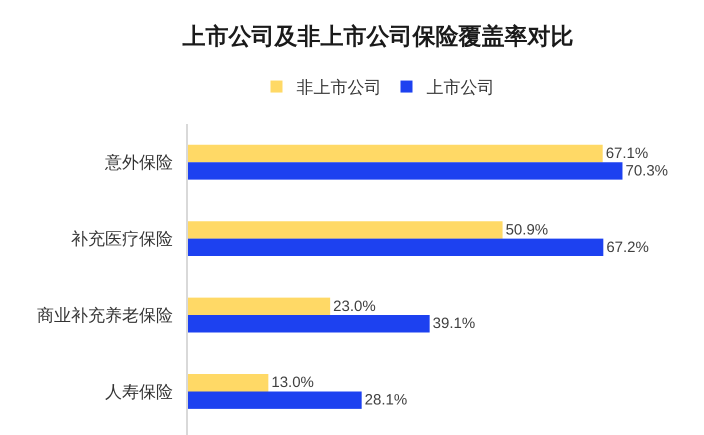  What do you see at coordinates (104, 316) in the screenshot?
I see `y-tick-label: 商业补充养老保险` at bounding box center [104, 316].